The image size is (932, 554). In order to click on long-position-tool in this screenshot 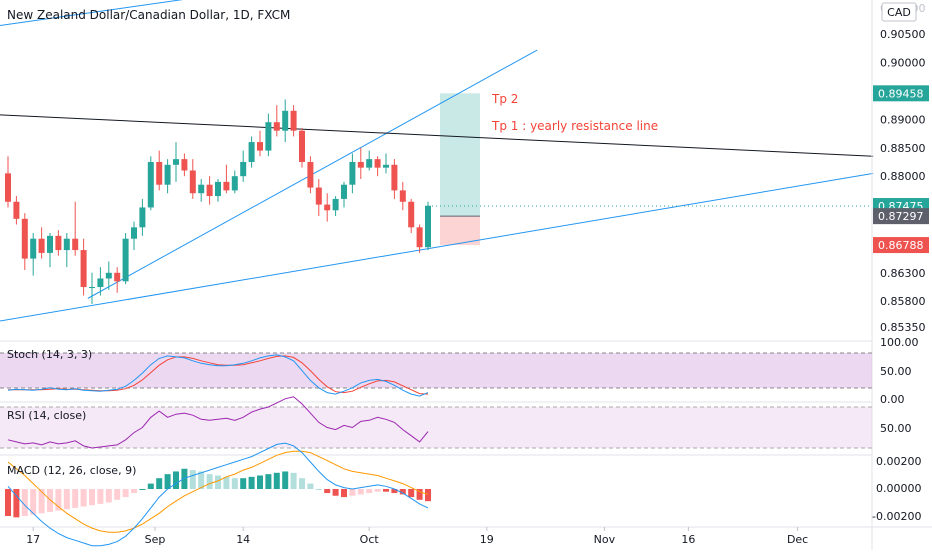, I will do `click(460, 169)`.